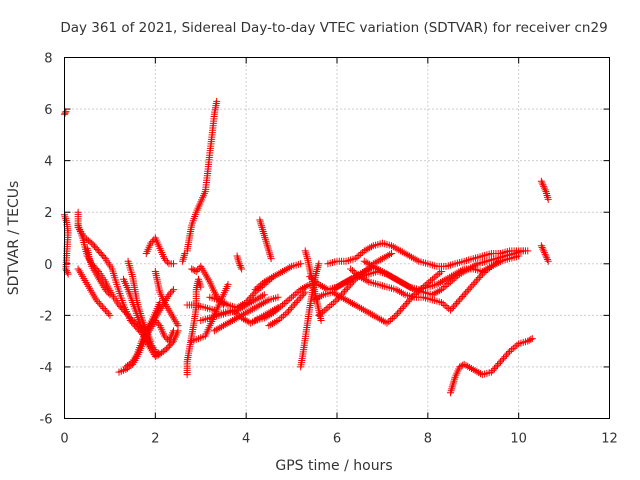 Image resolution: width=640 pixels, height=480 pixels. What do you see at coordinates (609, 439) in the screenshot?
I see `x-tick-label: 12` at bounding box center [609, 439].